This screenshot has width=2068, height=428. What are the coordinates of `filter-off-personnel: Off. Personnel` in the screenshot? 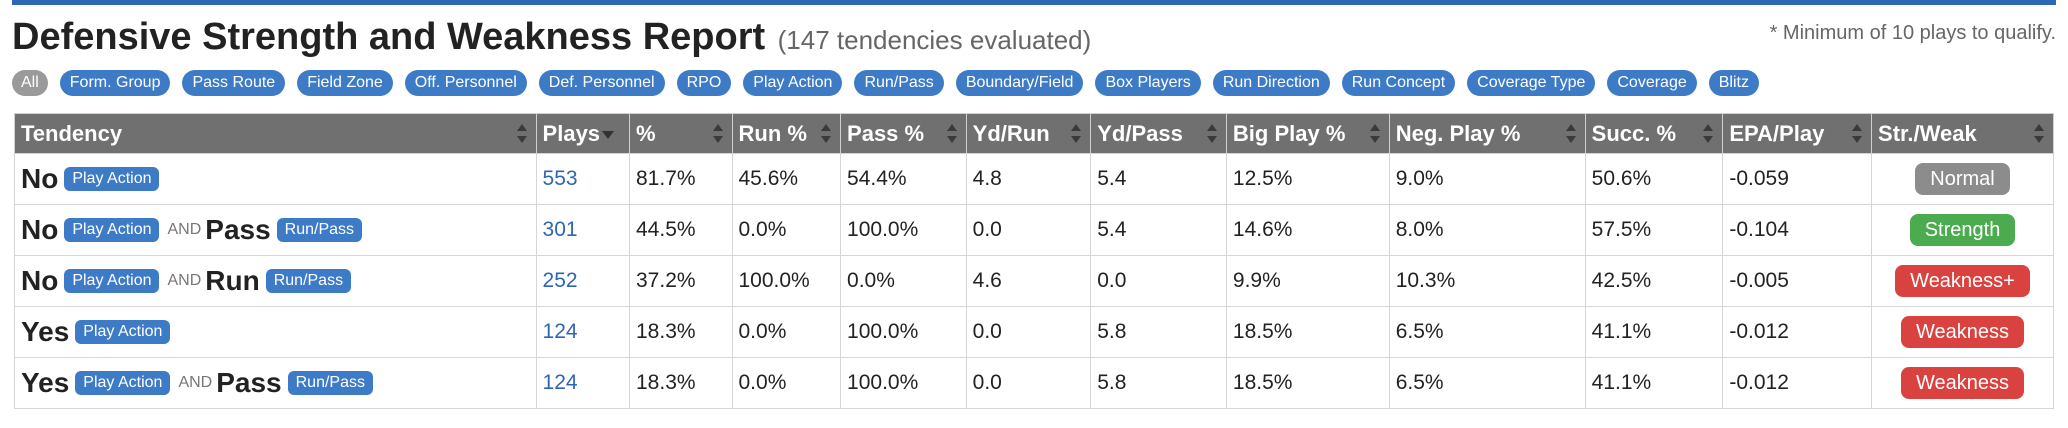 It's located at (465, 83).